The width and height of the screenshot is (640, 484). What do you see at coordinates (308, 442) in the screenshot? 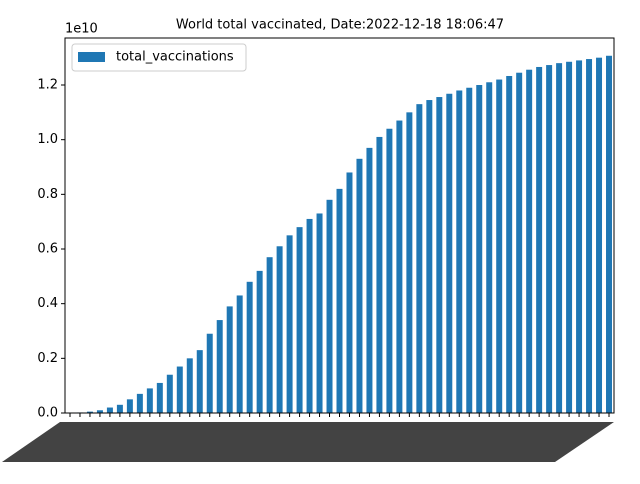
I see `x-tick-label-smear` at bounding box center [308, 442].